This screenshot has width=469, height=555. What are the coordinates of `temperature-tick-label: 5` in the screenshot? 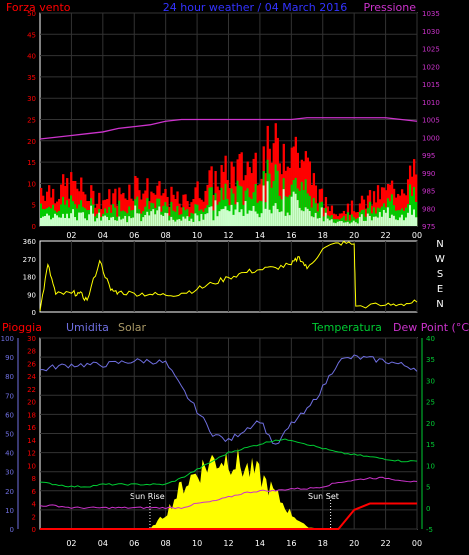 It's located at (428, 488).